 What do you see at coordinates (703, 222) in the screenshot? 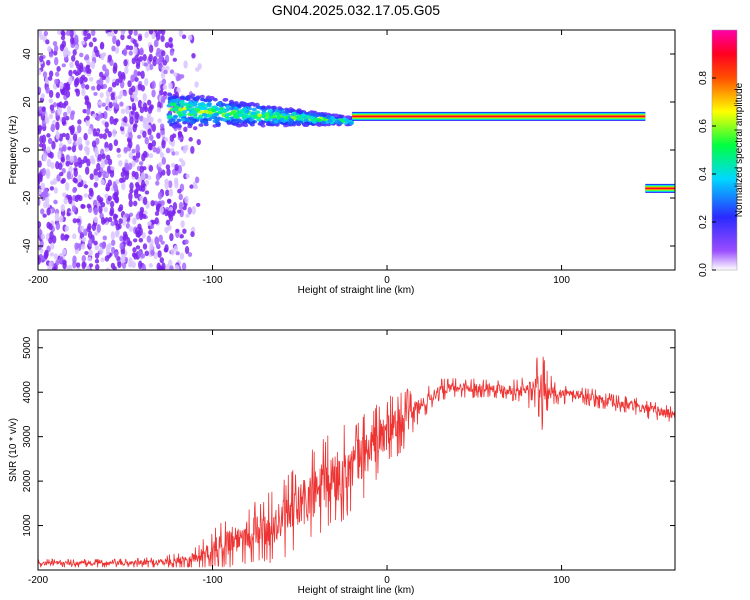
I see `colorbar-tick-label: 0.2` at bounding box center [703, 222].